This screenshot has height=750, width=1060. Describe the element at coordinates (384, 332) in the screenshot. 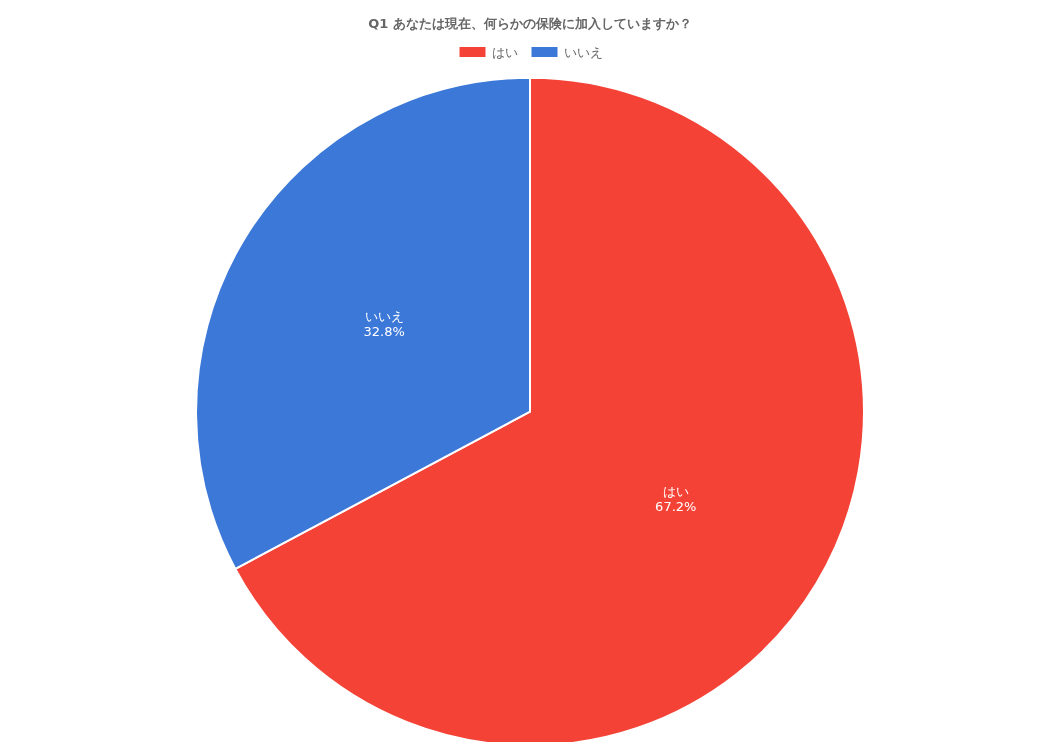

I see `data-label: 32.8%` at that location.